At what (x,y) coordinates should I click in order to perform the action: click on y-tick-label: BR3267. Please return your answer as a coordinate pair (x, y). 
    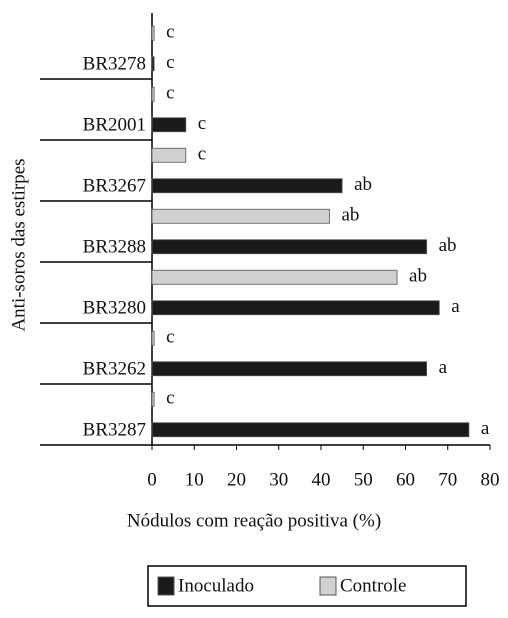
    Looking at the image, I should click on (114, 185).